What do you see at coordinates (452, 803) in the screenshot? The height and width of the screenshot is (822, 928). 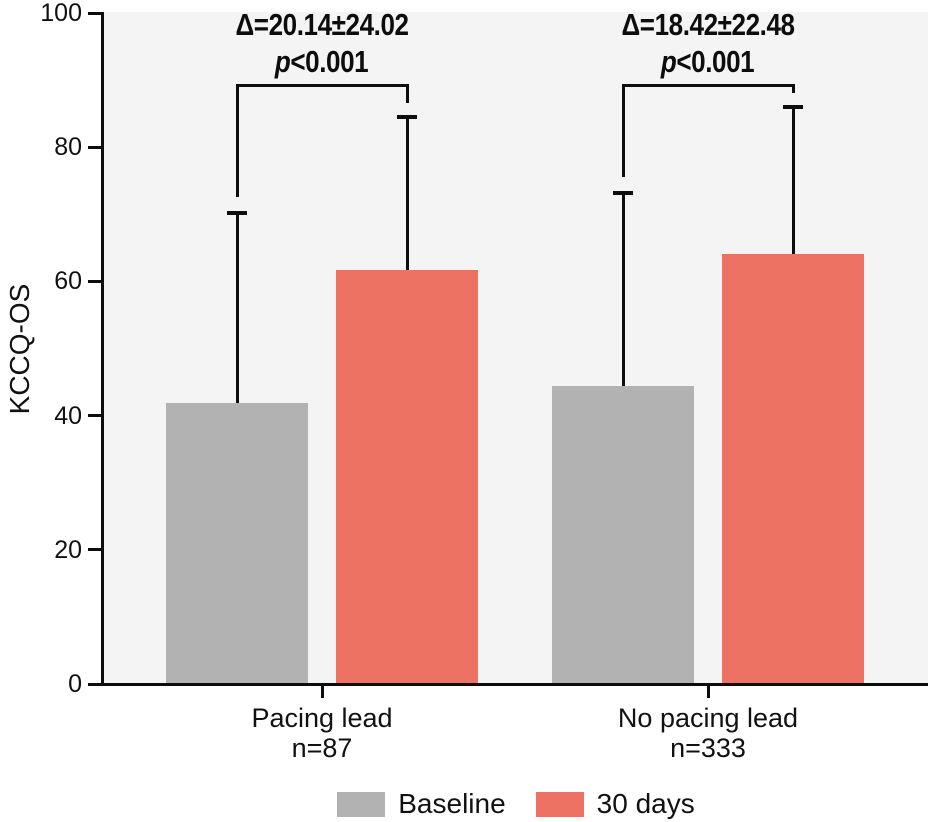 I see `legend-label: Baseline` at bounding box center [452, 803].